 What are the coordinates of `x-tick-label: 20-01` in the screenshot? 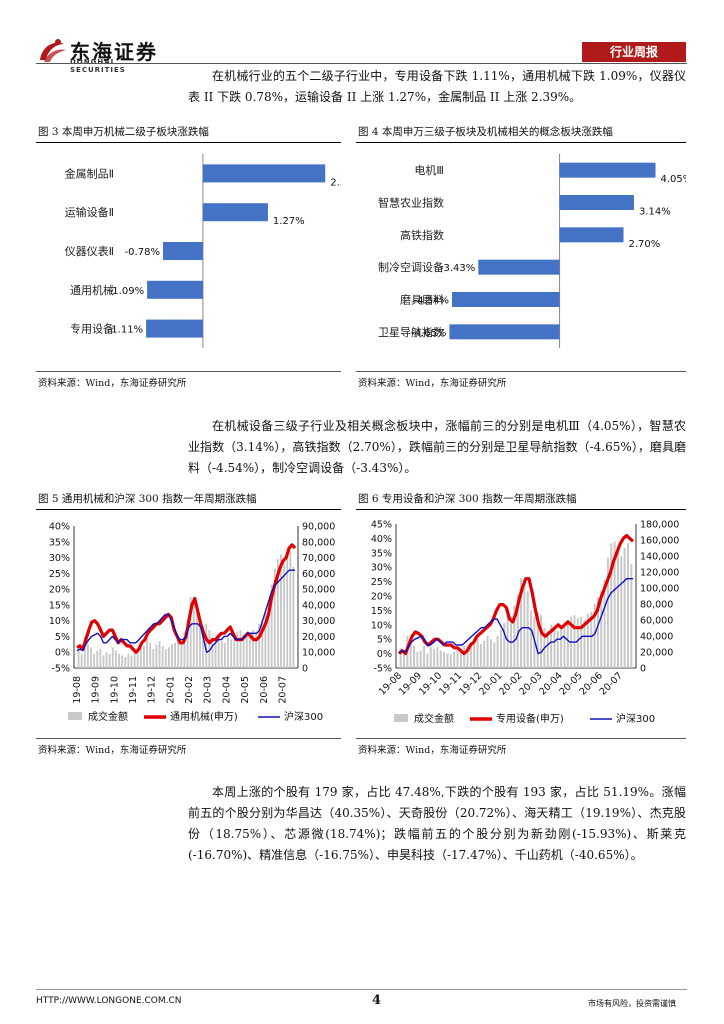 It's located at (170, 690).